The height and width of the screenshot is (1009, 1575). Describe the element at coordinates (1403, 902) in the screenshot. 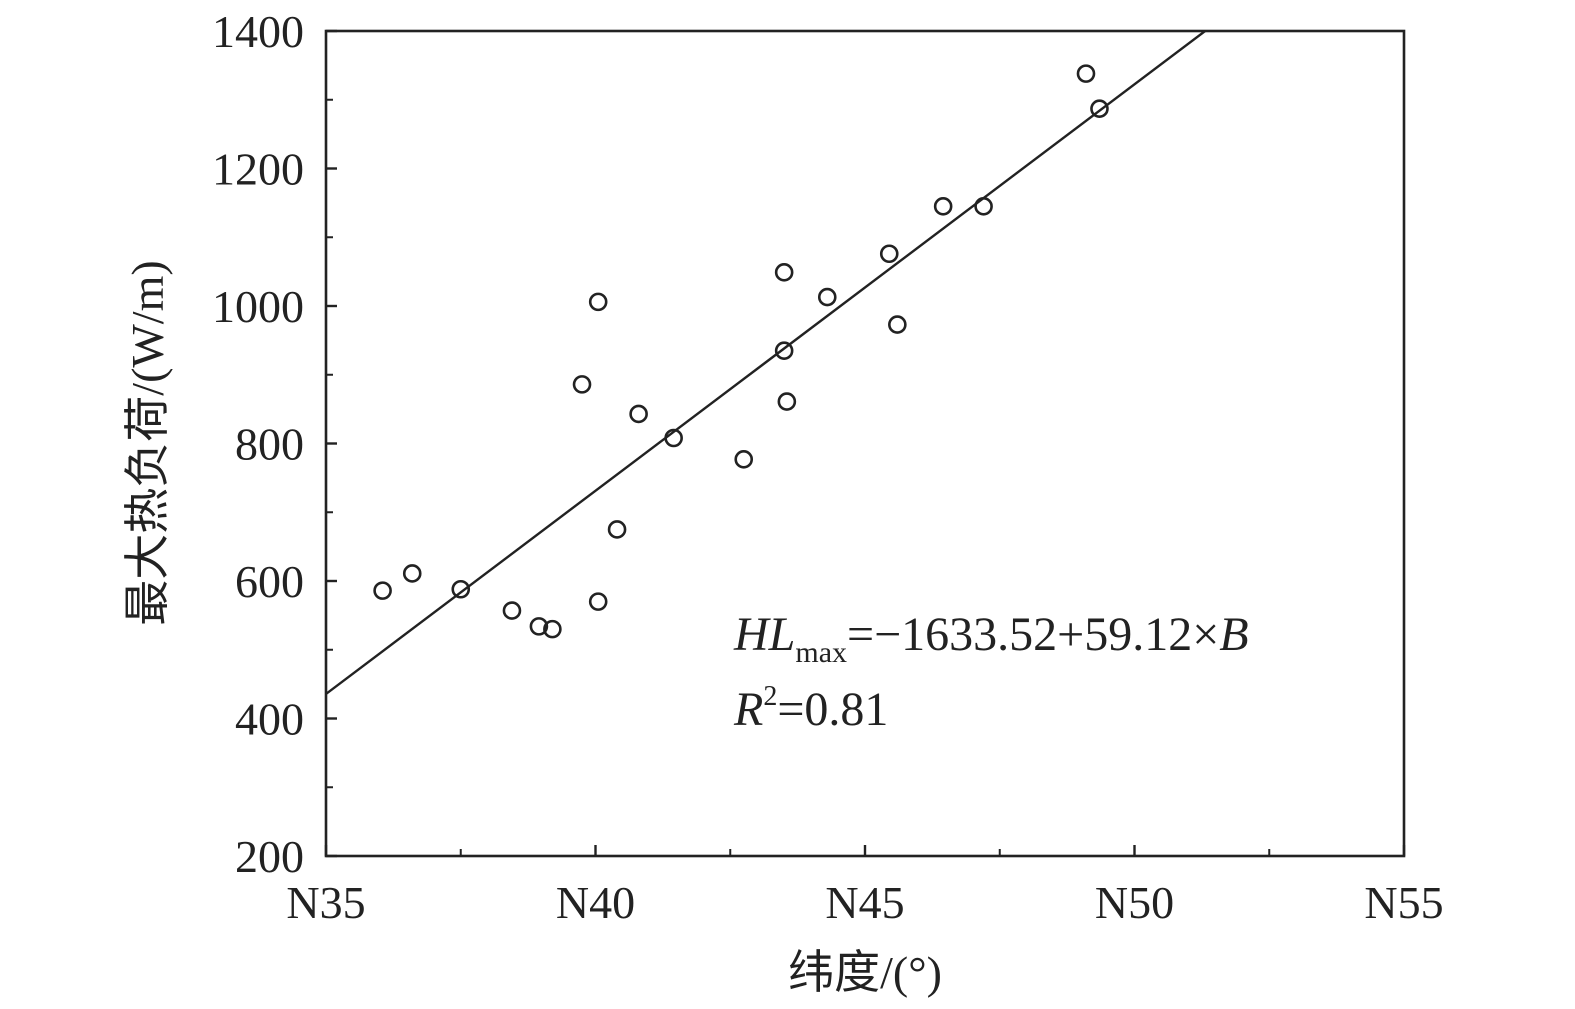

I see `x-tick-label: N55` at that location.